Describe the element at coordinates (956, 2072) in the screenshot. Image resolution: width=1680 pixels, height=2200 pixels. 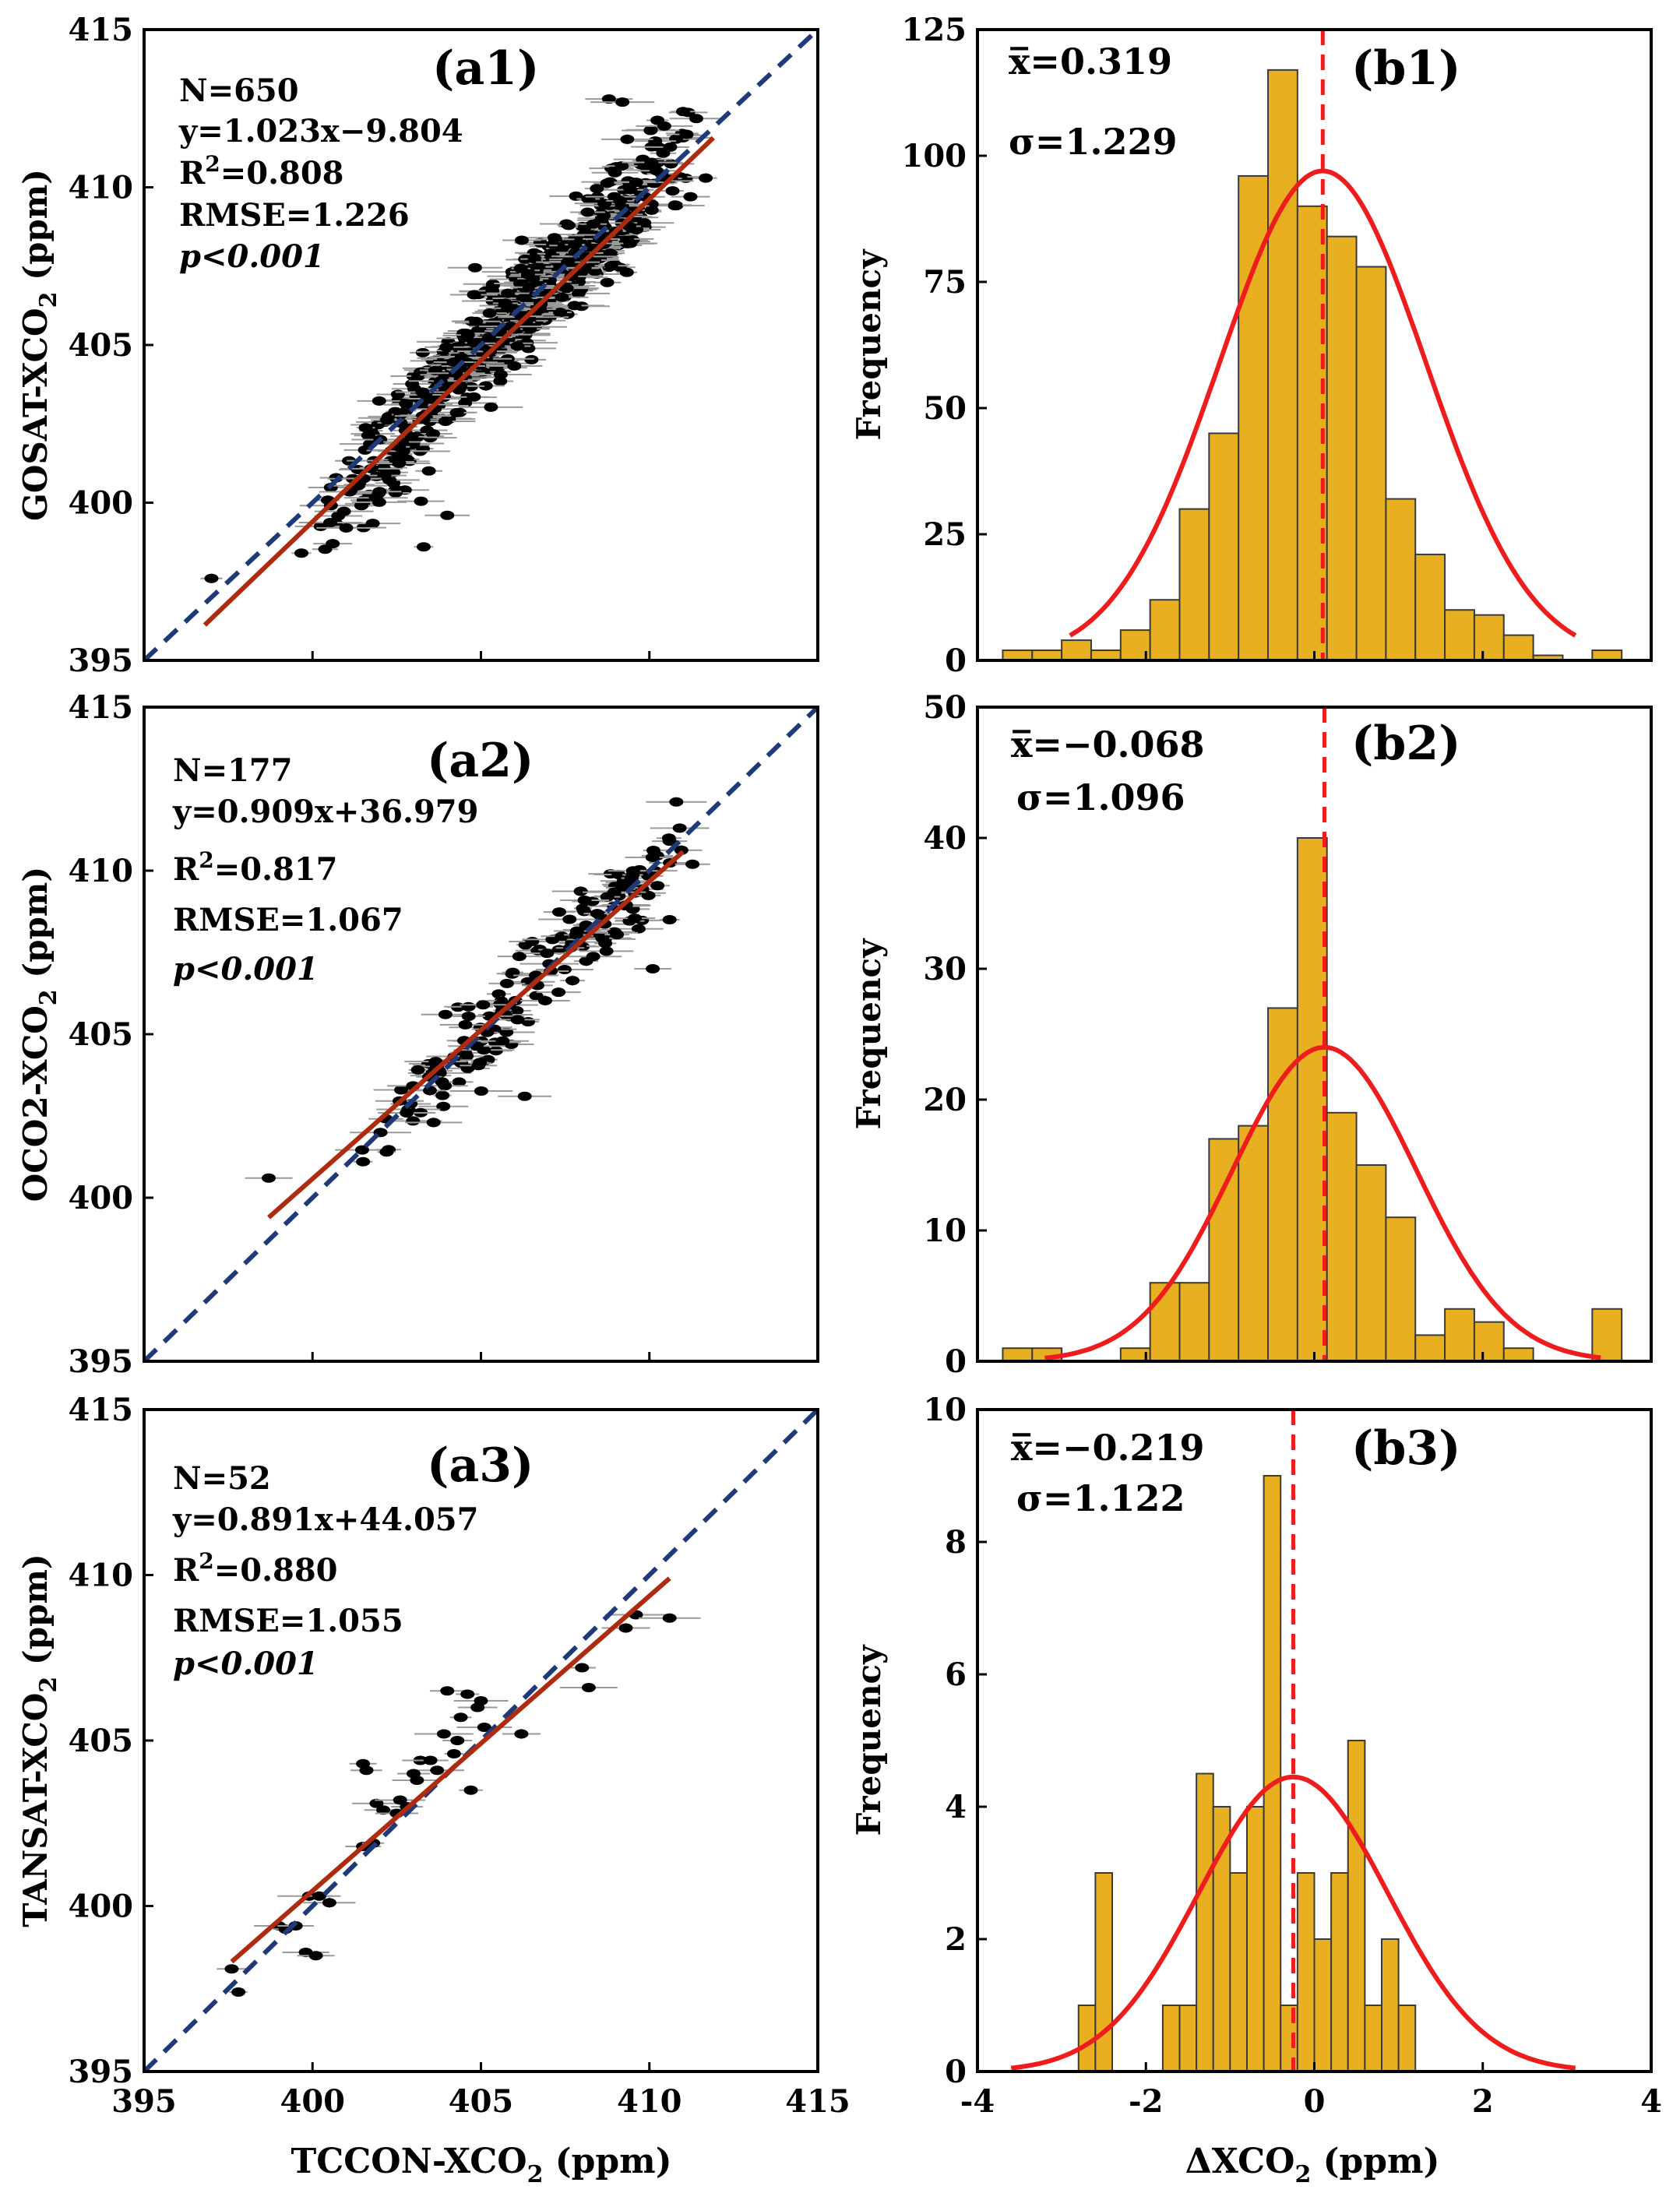
I see `y-tick-label-b3-0: 0` at that location.